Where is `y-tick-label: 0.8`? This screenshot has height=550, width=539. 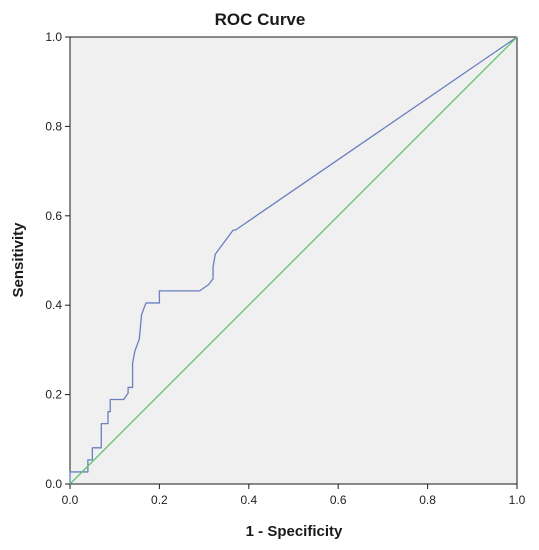
y-tick-label: 0.8 is located at coordinates (53, 126).